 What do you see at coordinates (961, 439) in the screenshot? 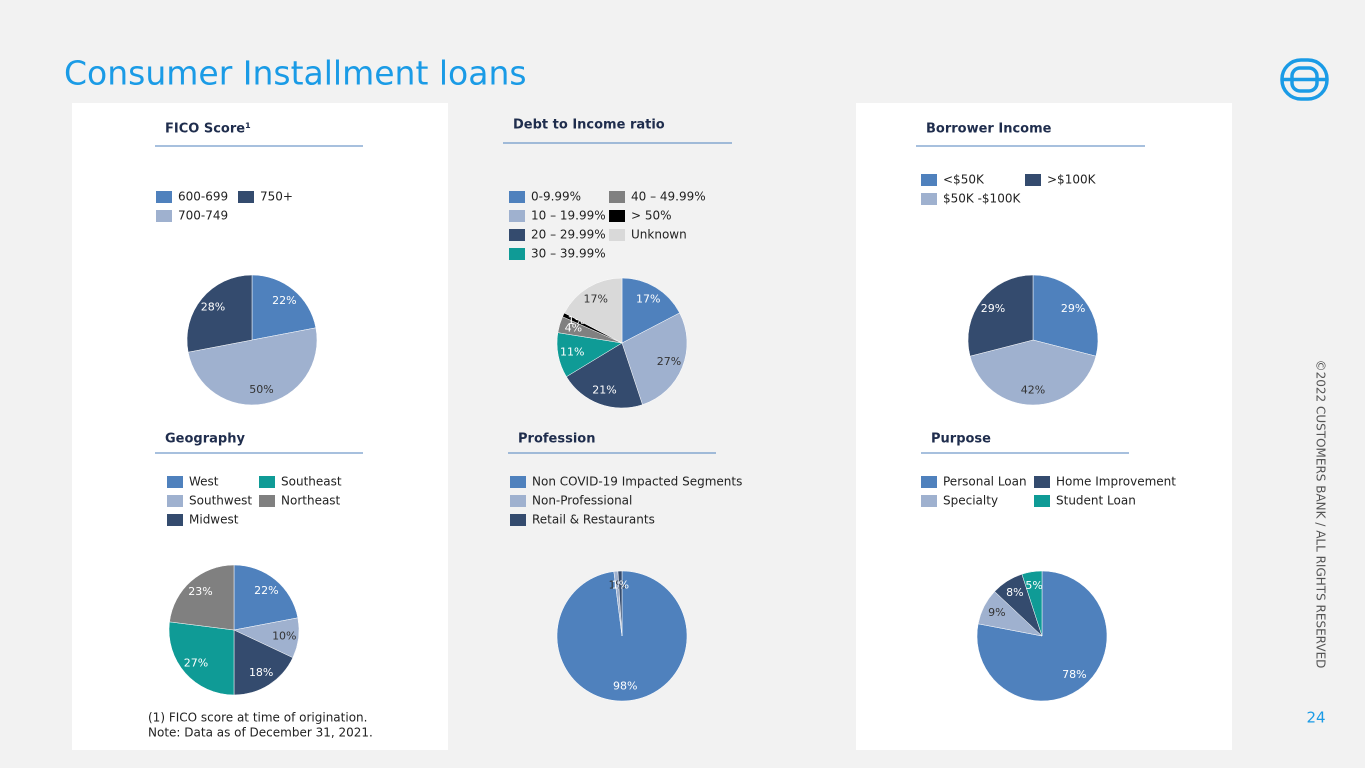
I see `chart-title: Purpose` at bounding box center [961, 439].